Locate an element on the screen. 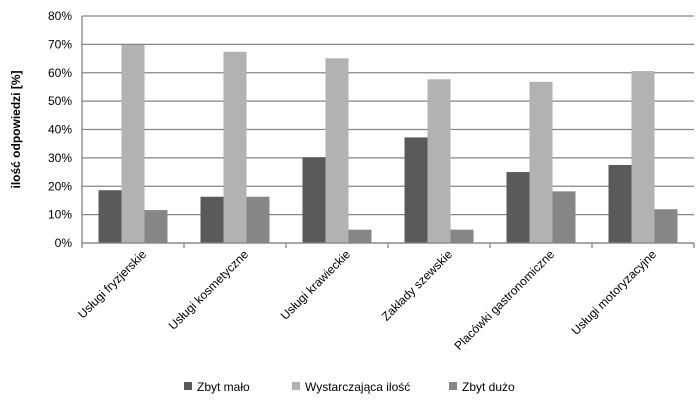  x-category-label: Zakłady szewskie is located at coordinates (417, 285).